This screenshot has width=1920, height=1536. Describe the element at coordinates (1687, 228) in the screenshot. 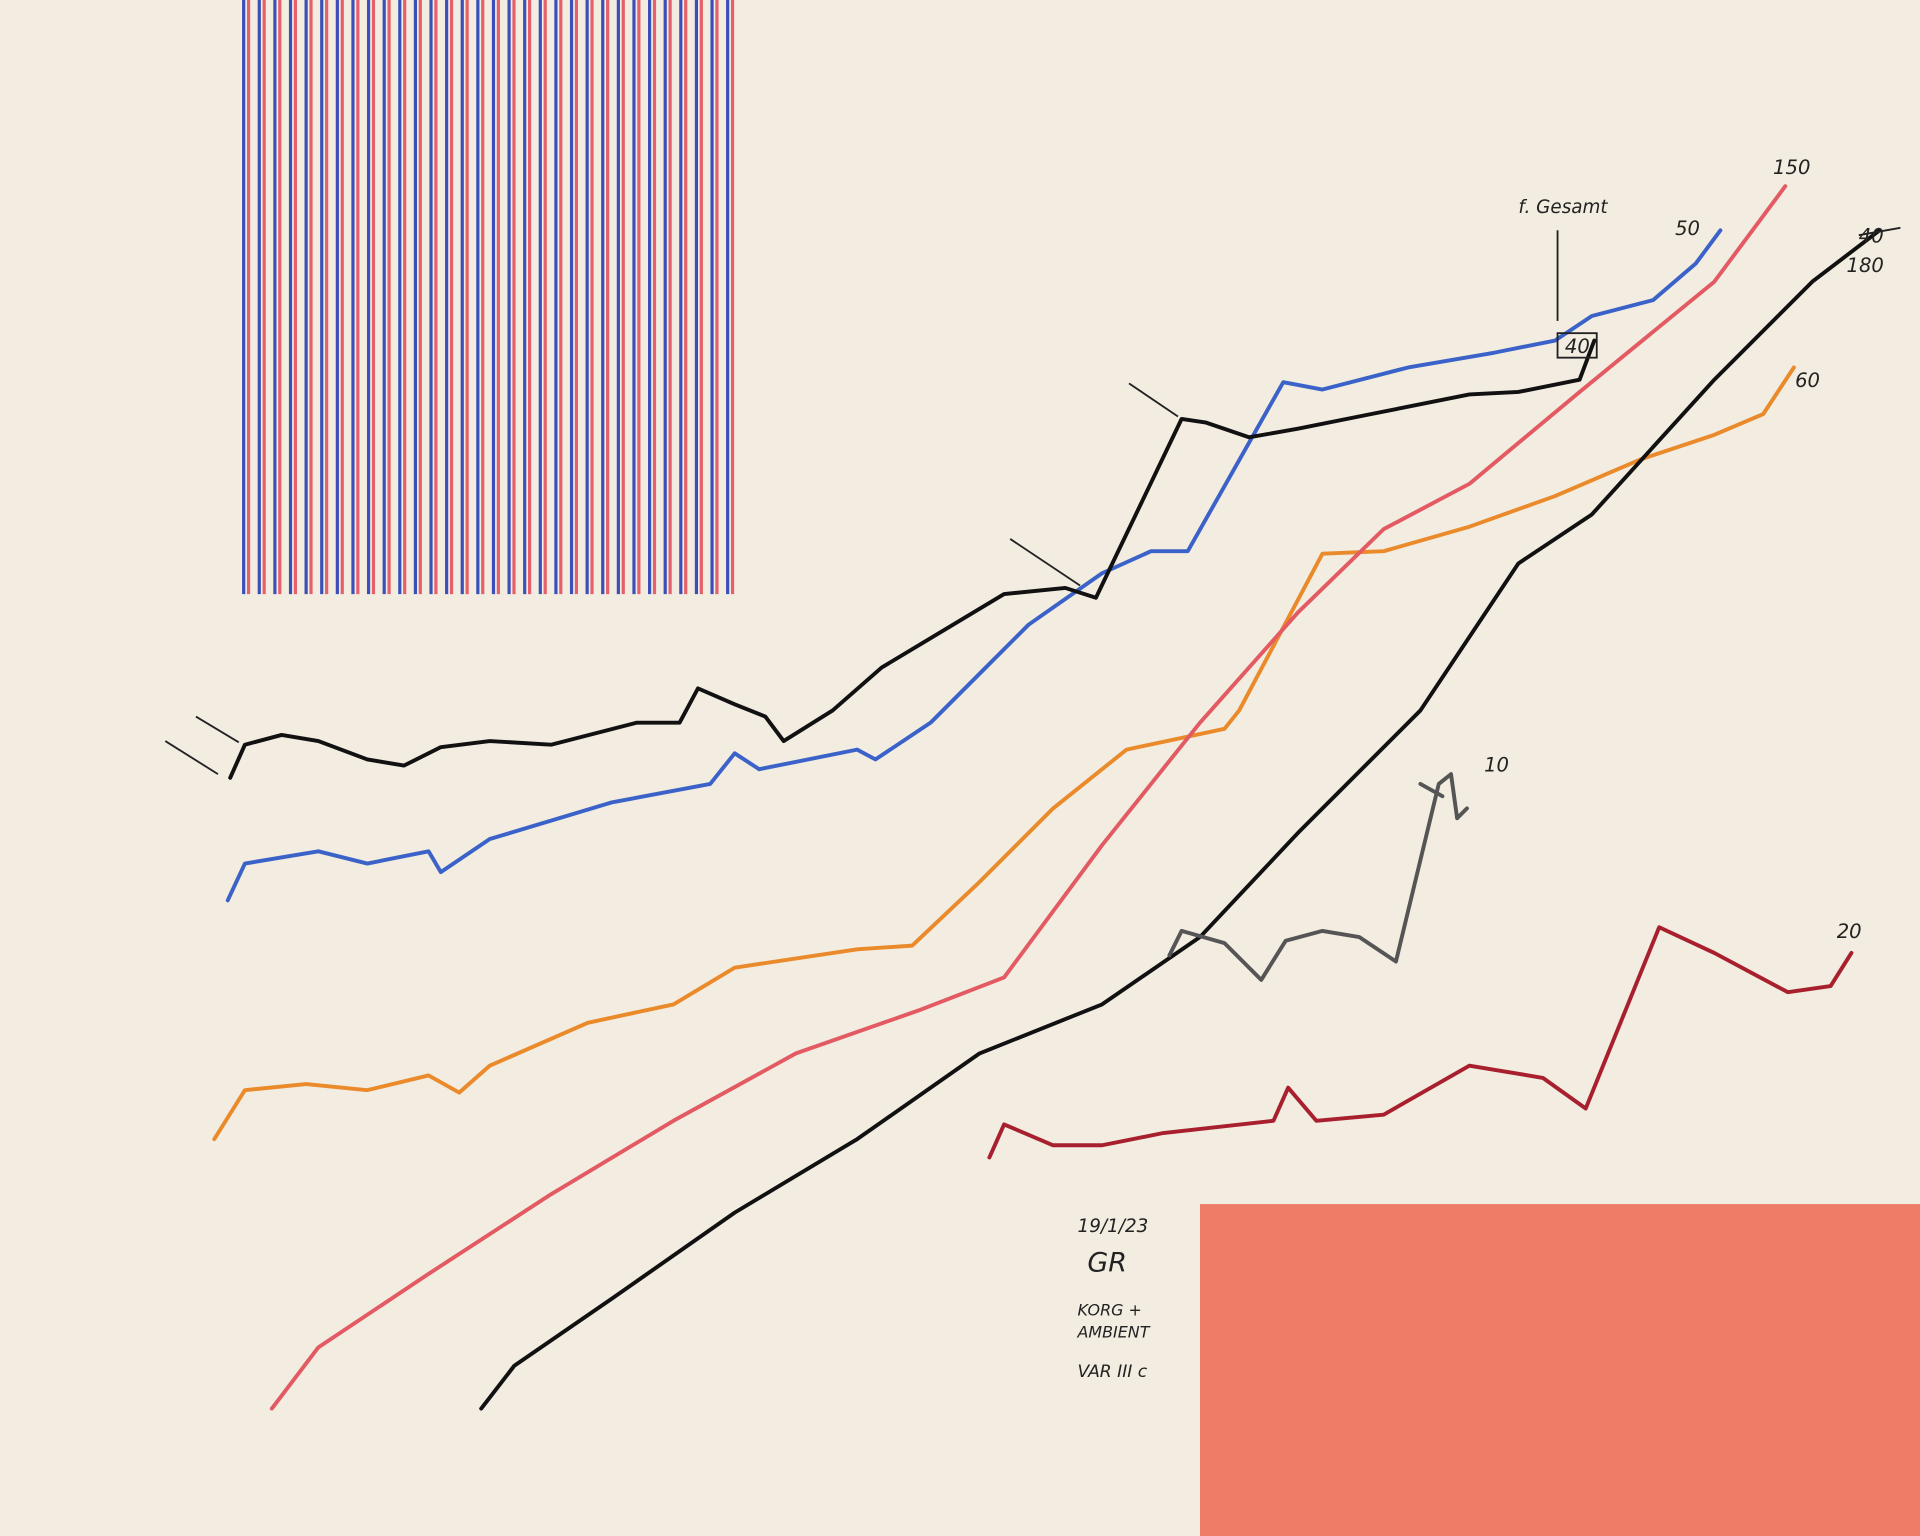

I see `annotation: 50` at that location.